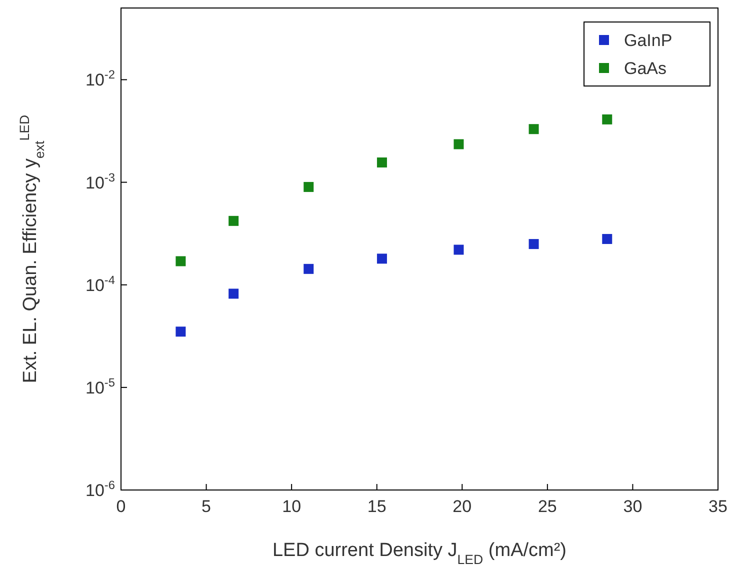 The image size is (734, 578). What do you see at coordinates (101, 181) in the screenshot?
I see `y-tick-label: 10$^{-3}$` at bounding box center [101, 181].